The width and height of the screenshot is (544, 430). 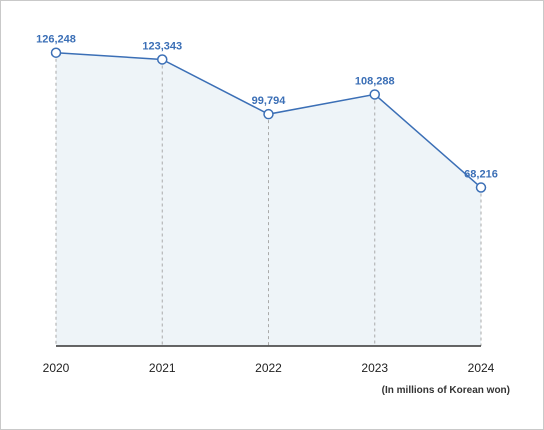 What do you see at coordinates (445, 390) in the screenshot?
I see `unit-note: (In millions of Korean won)` at bounding box center [445, 390].